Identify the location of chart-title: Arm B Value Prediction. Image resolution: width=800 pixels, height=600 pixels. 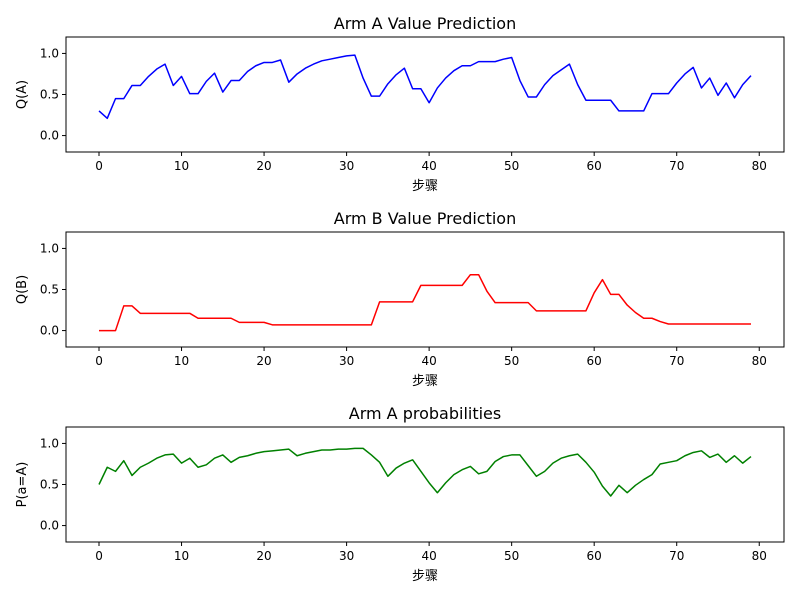
(425, 218).